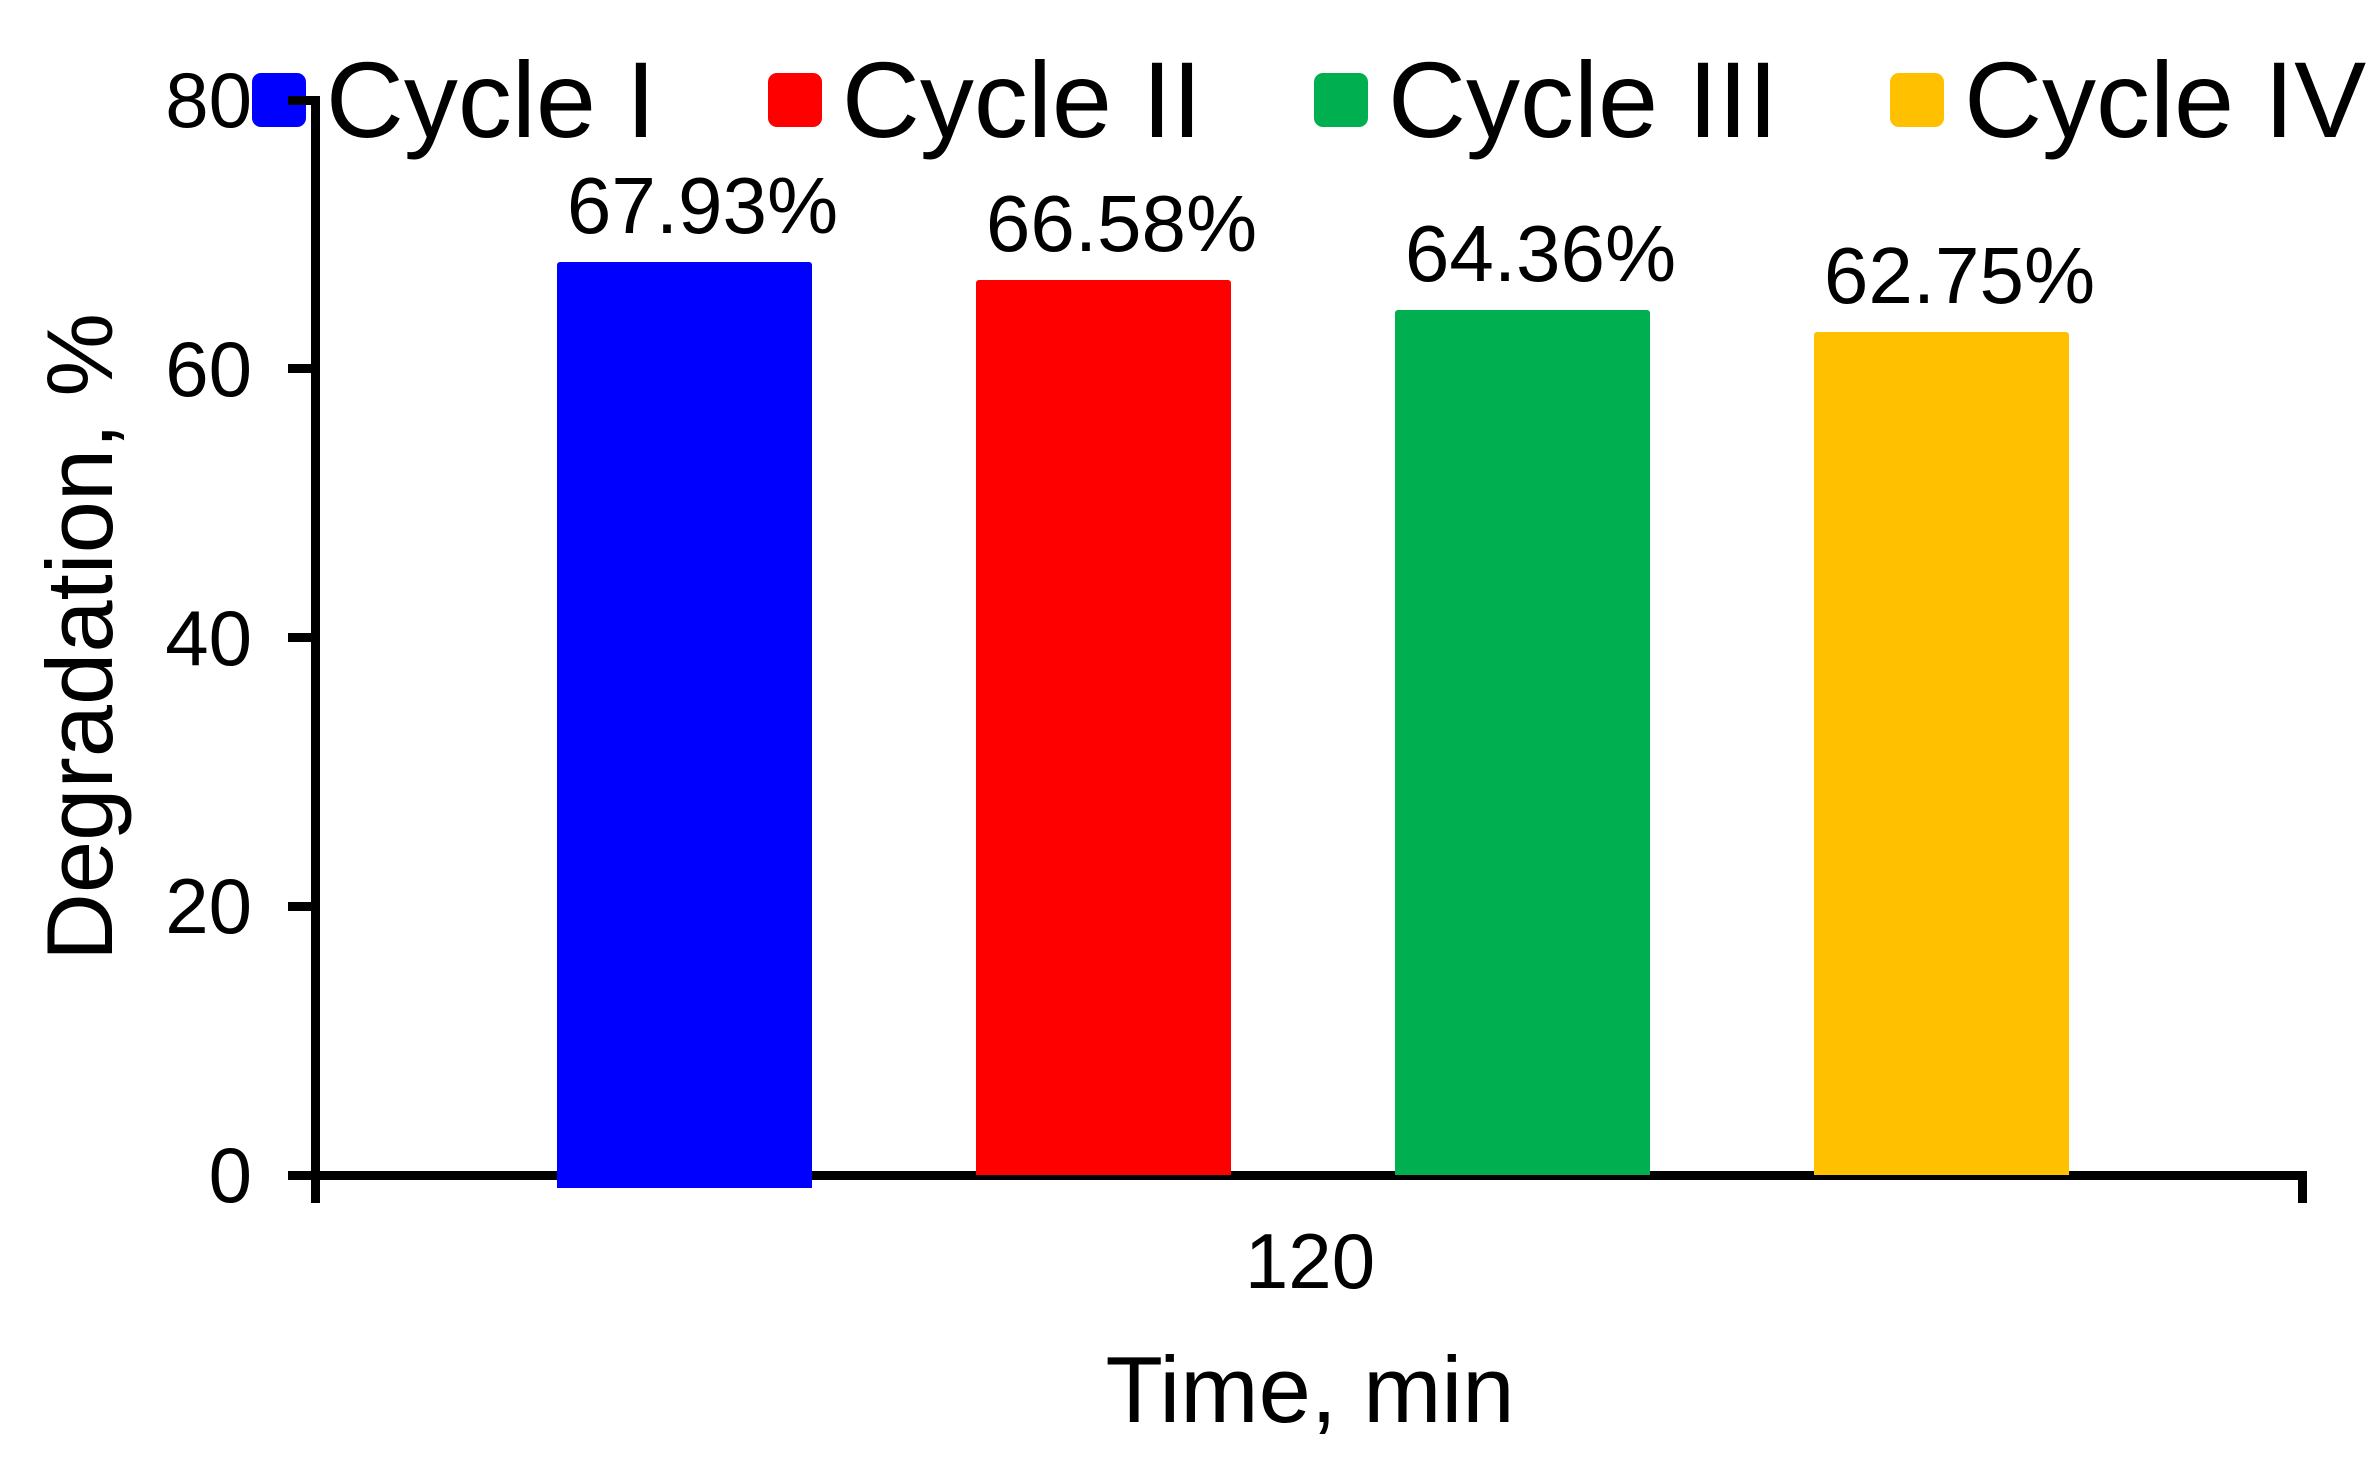 This screenshot has width=2371, height=1468. What do you see at coordinates (1310, 1261) in the screenshot?
I see `x-tick-label: 120` at bounding box center [1310, 1261].